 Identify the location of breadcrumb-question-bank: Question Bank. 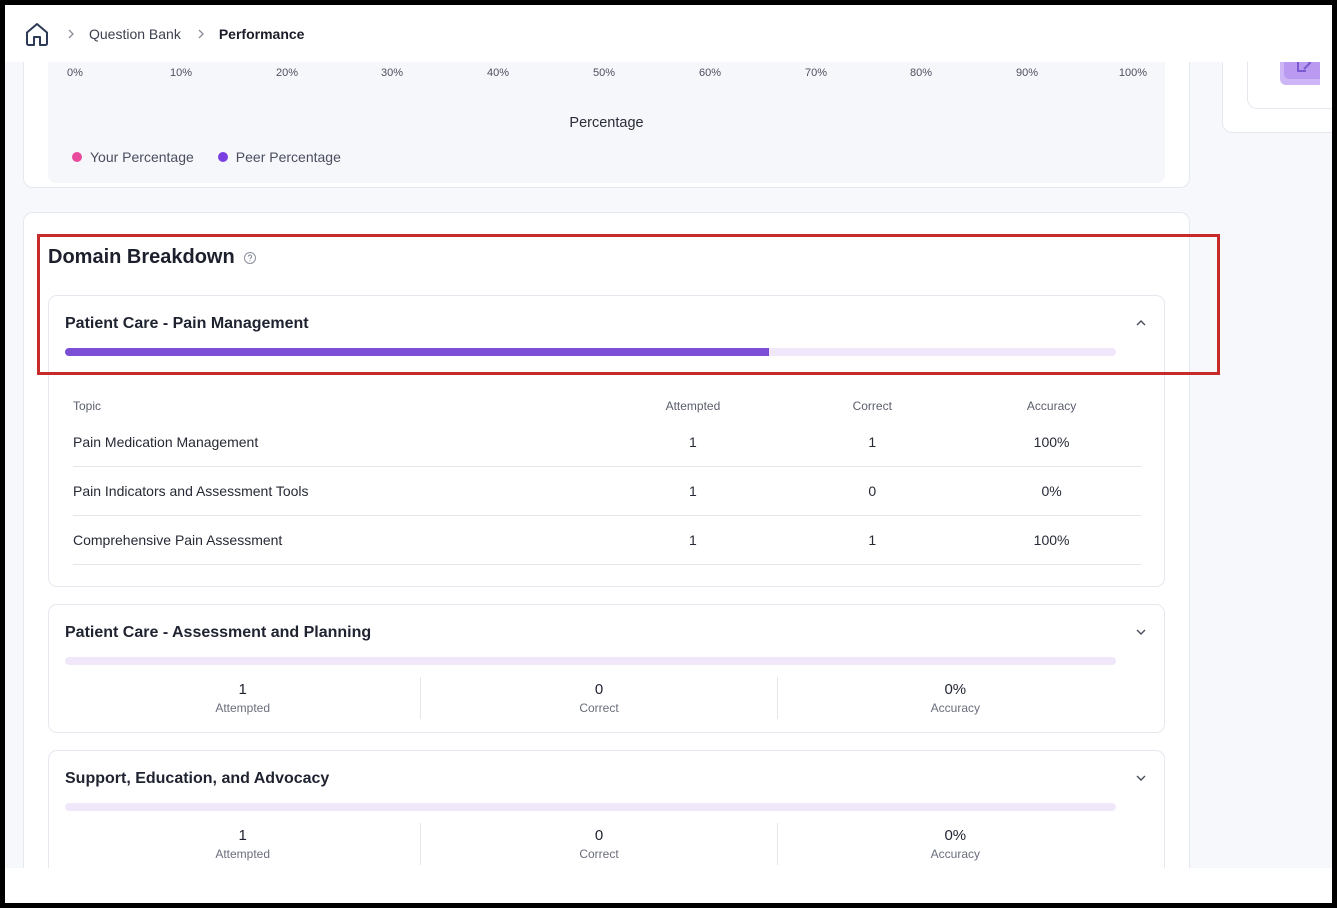
(135, 33).